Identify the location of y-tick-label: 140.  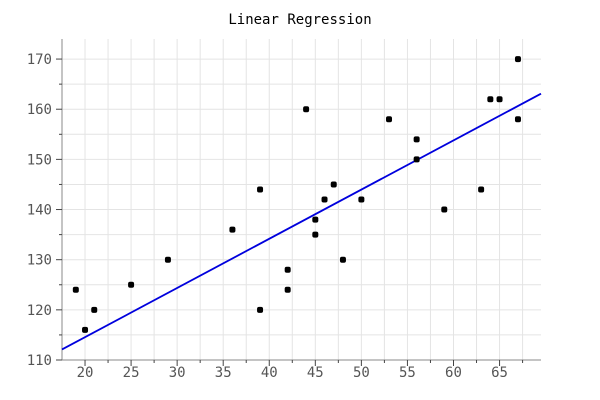
(39, 211).